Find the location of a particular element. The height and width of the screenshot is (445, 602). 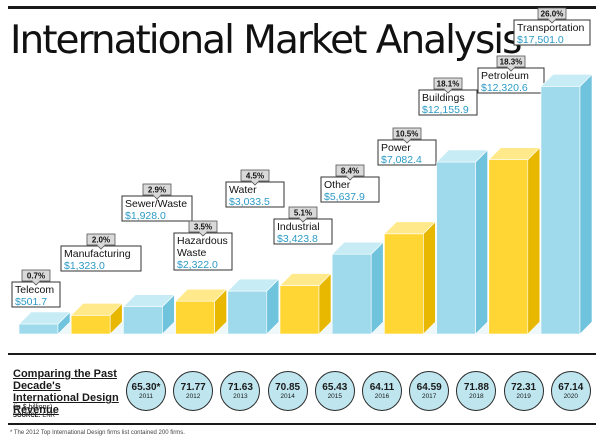

decade-year: 2020 is located at coordinates (571, 396).